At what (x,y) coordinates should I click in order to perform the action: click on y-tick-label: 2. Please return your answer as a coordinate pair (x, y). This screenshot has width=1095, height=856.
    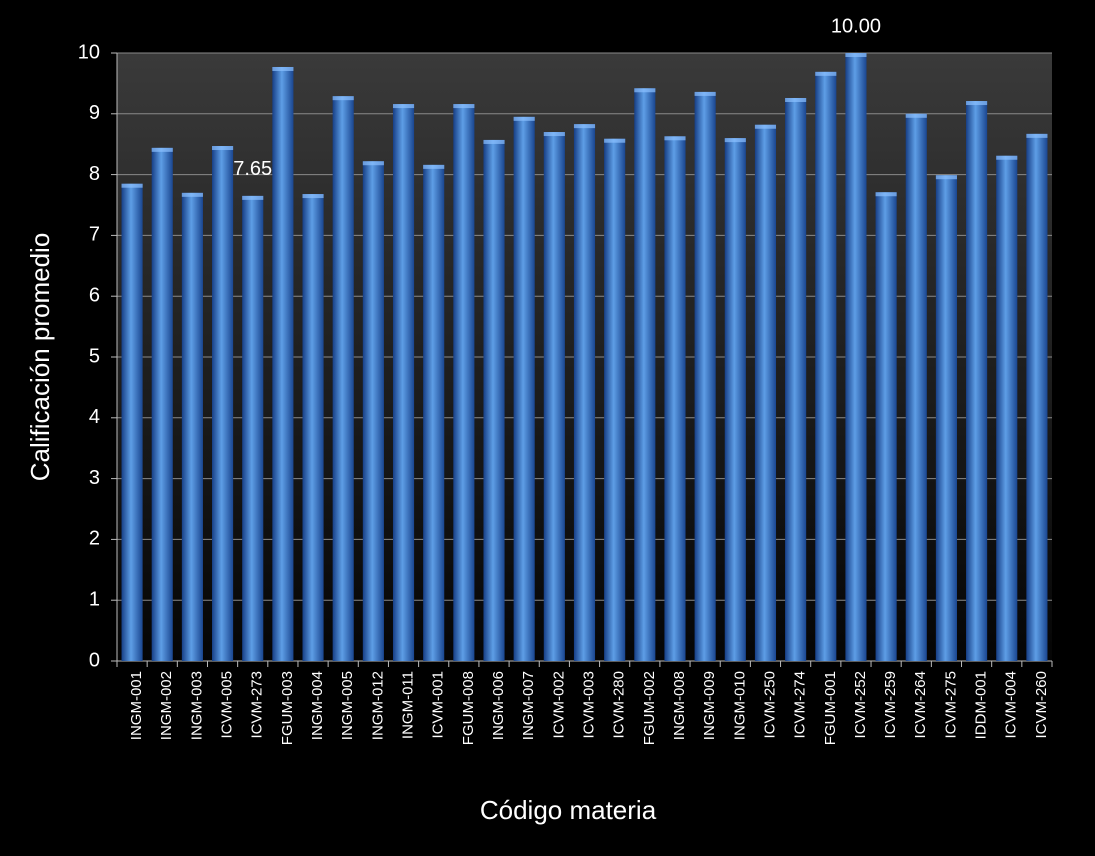
    Looking at the image, I should click on (94, 539).